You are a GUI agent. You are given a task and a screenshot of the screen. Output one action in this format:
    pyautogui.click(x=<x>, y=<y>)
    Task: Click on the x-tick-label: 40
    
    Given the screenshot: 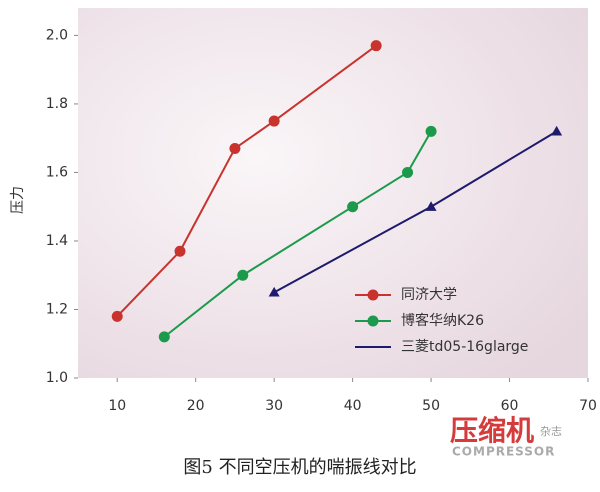 What is the action you would take?
    pyautogui.click(x=353, y=406)
    